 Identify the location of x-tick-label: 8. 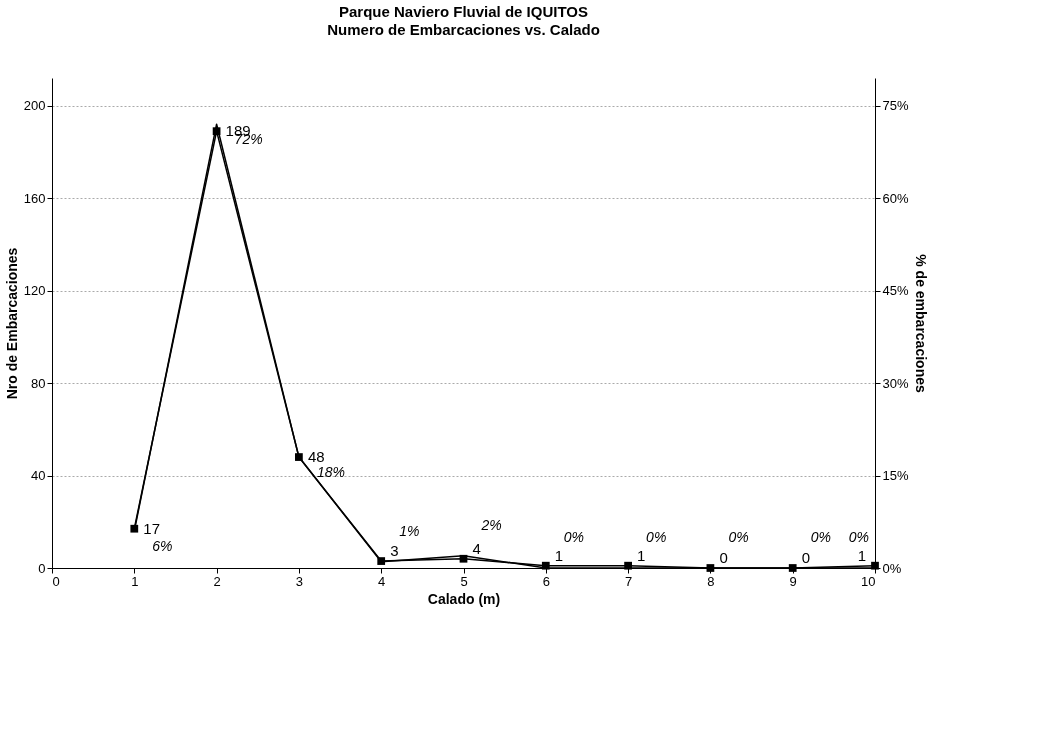
(711, 581).